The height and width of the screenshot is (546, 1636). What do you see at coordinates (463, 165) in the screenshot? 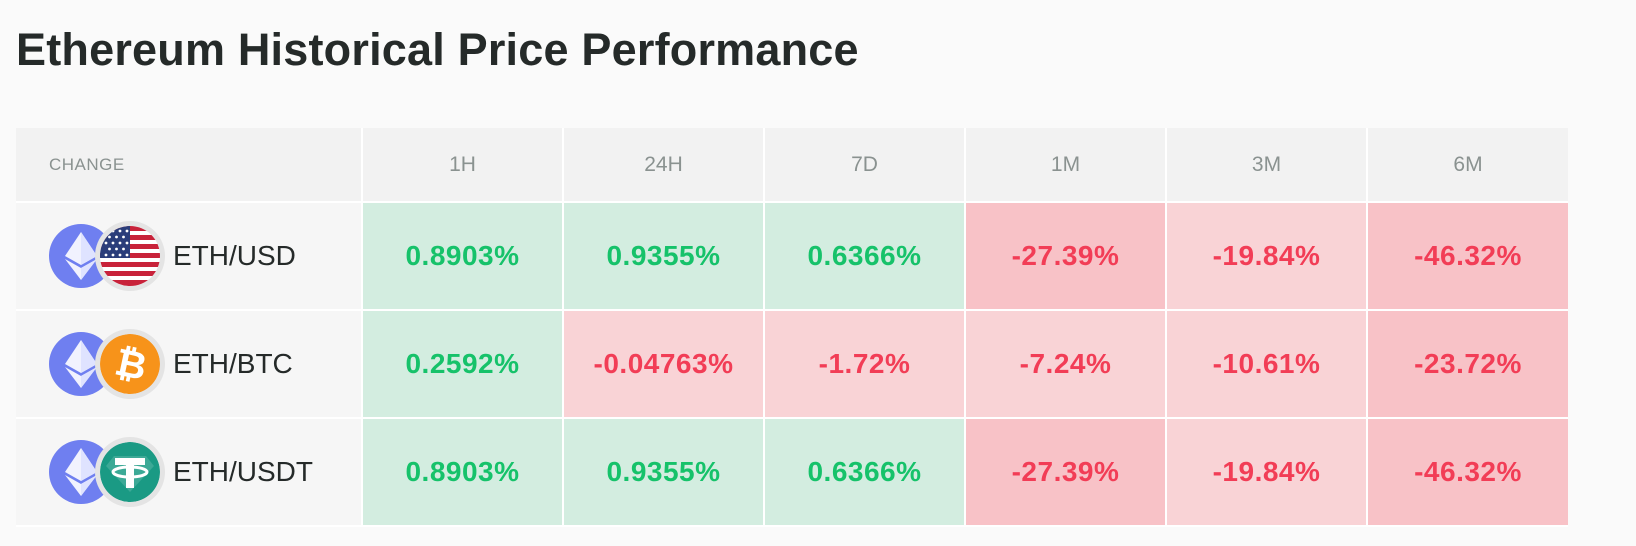
I see `column-header-1h: 1H` at bounding box center [463, 165].